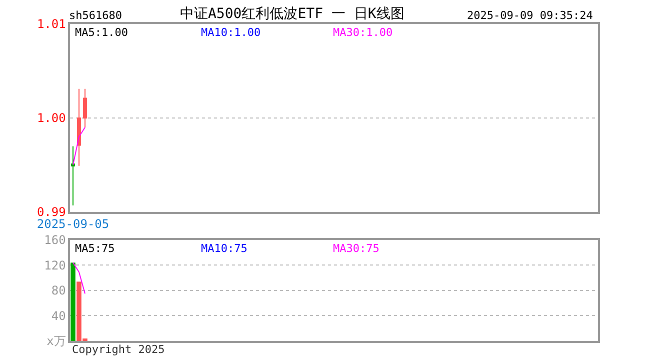 Image resolution: width=660 pixels, height=360 pixels. Describe the element at coordinates (292, 14) in the screenshot. I see `chart-title: 中证A500红利低波ETF 一 日K线图` at that location.